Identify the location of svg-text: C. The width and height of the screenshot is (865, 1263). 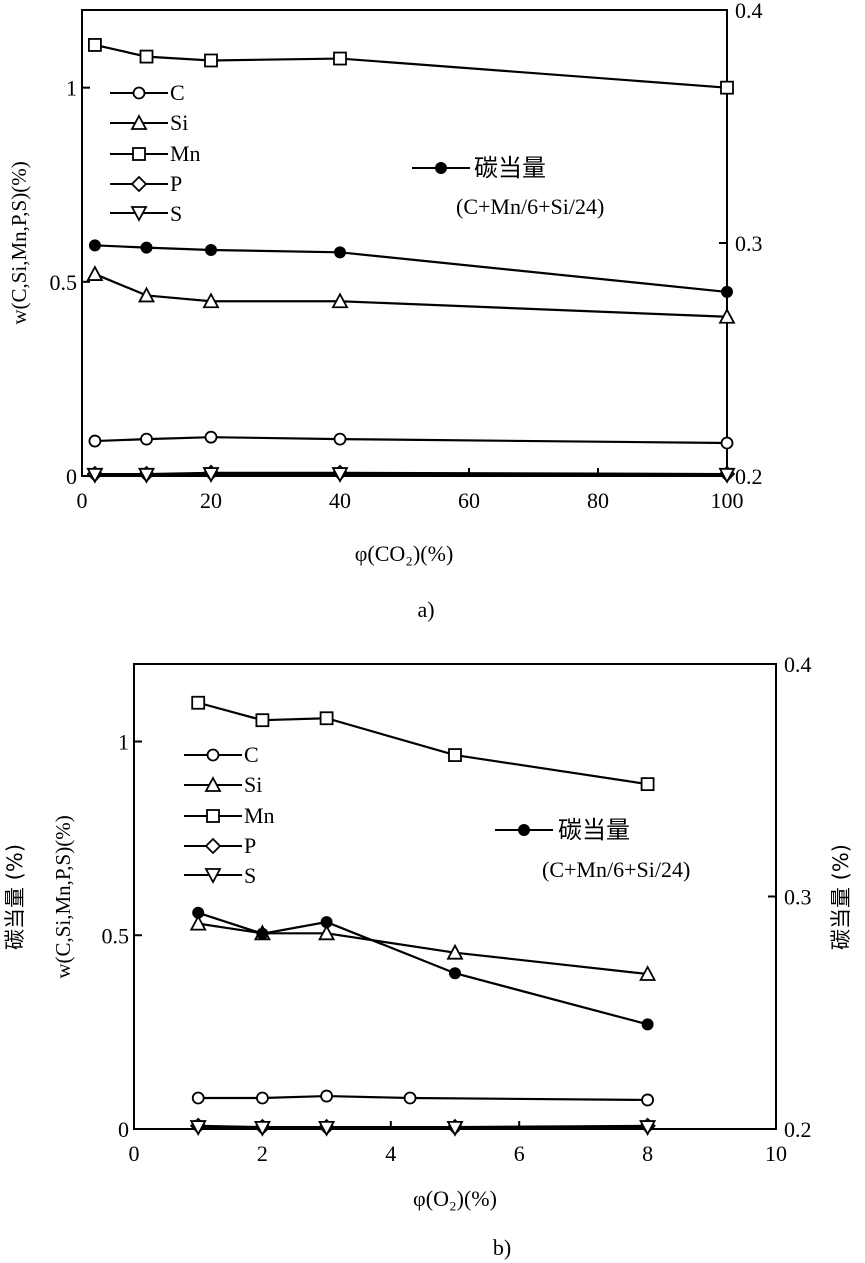
(251, 754).